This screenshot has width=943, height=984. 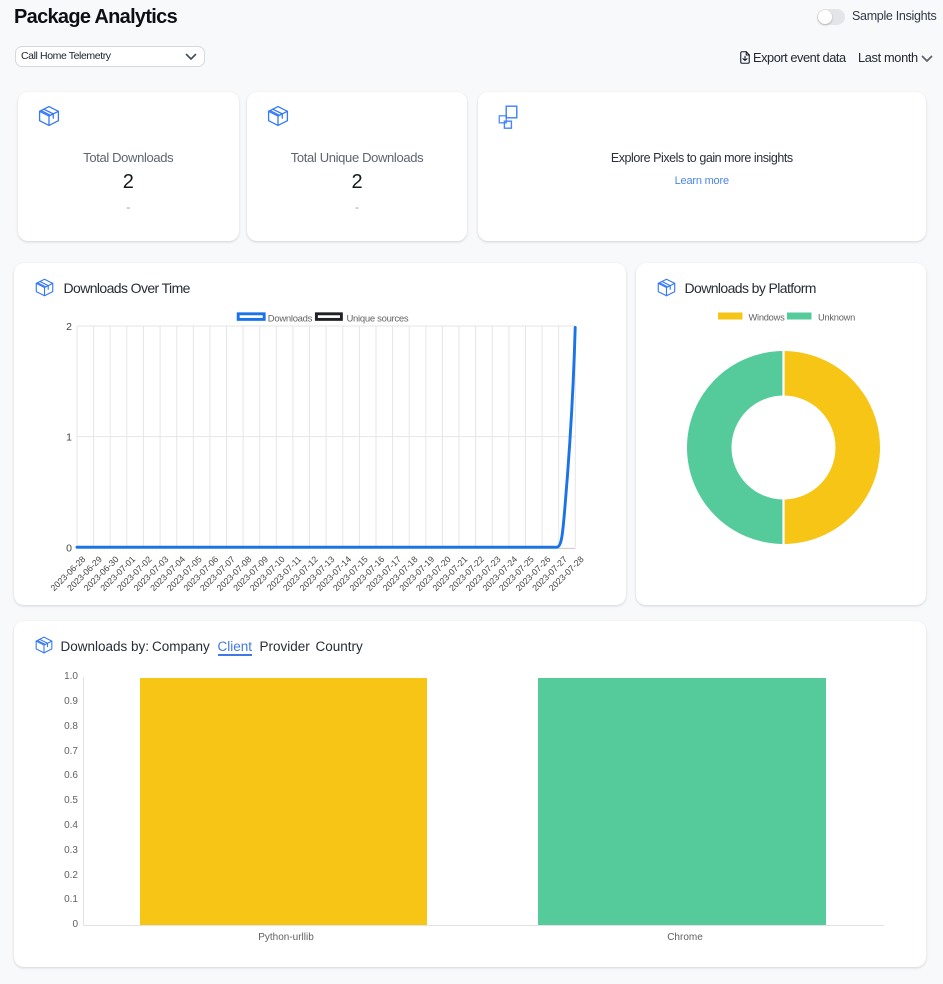 I want to click on svg-text: Unique sources, so click(x=378, y=318).